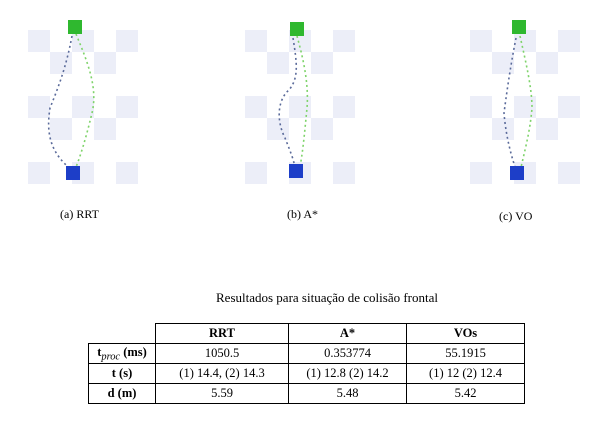 This screenshot has width=600, height=427. Describe the element at coordinates (465, 333) in the screenshot. I see `col-header-vos: VOs` at that location.